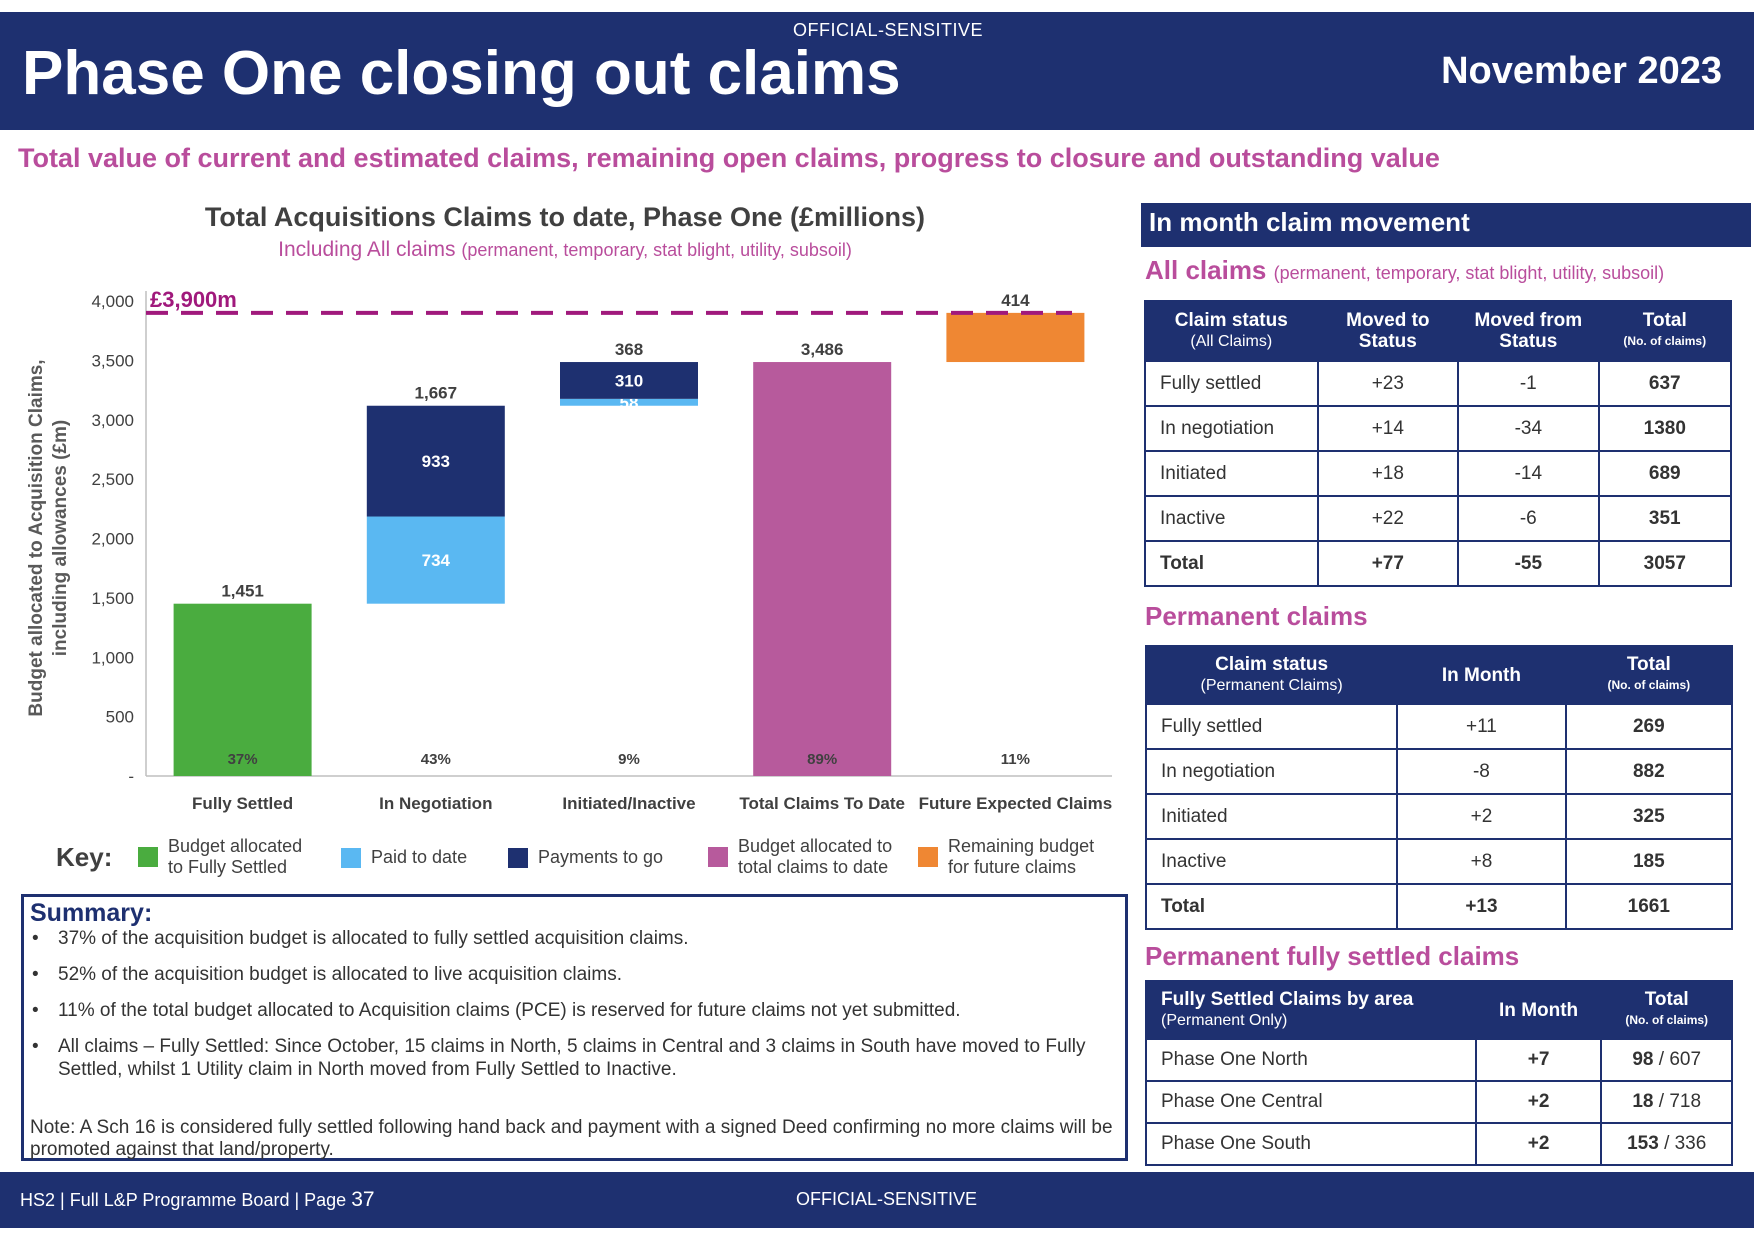  What do you see at coordinates (112, 539) in the screenshot?
I see `y-tick-label: 2,000` at bounding box center [112, 539].